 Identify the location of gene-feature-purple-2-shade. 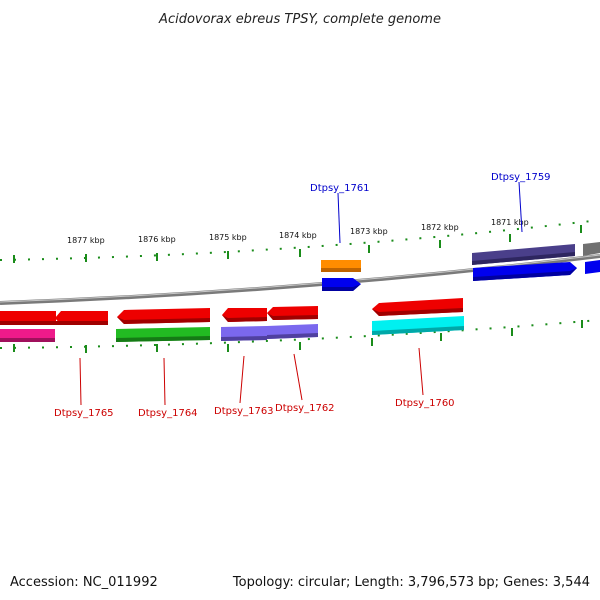
(292, 336).